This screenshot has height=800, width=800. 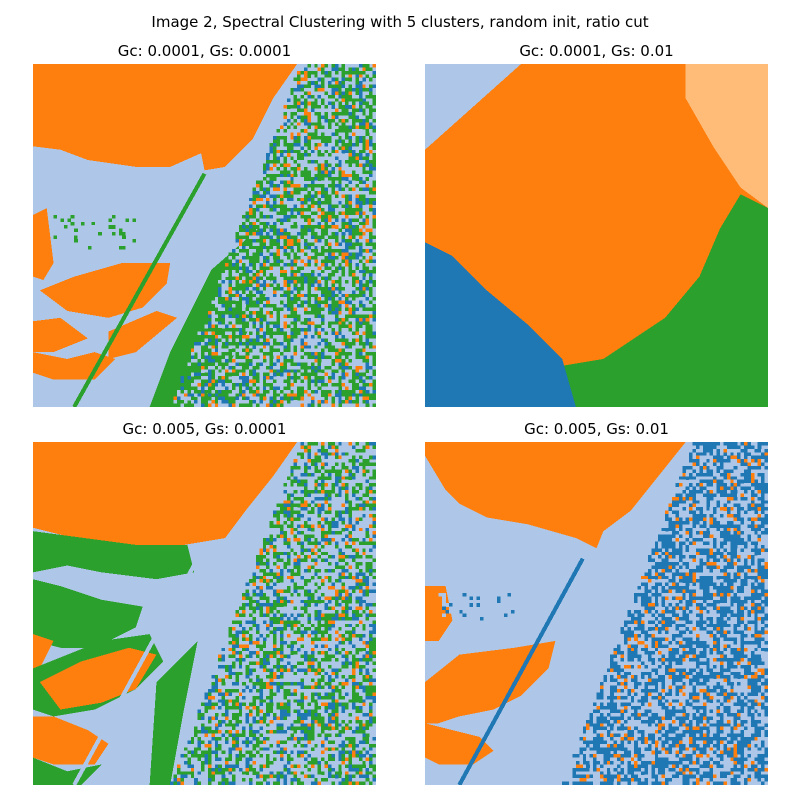 What do you see at coordinates (490, 606) in the screenshot?
I see `blue-speckle` at bounding box center [490, 606].